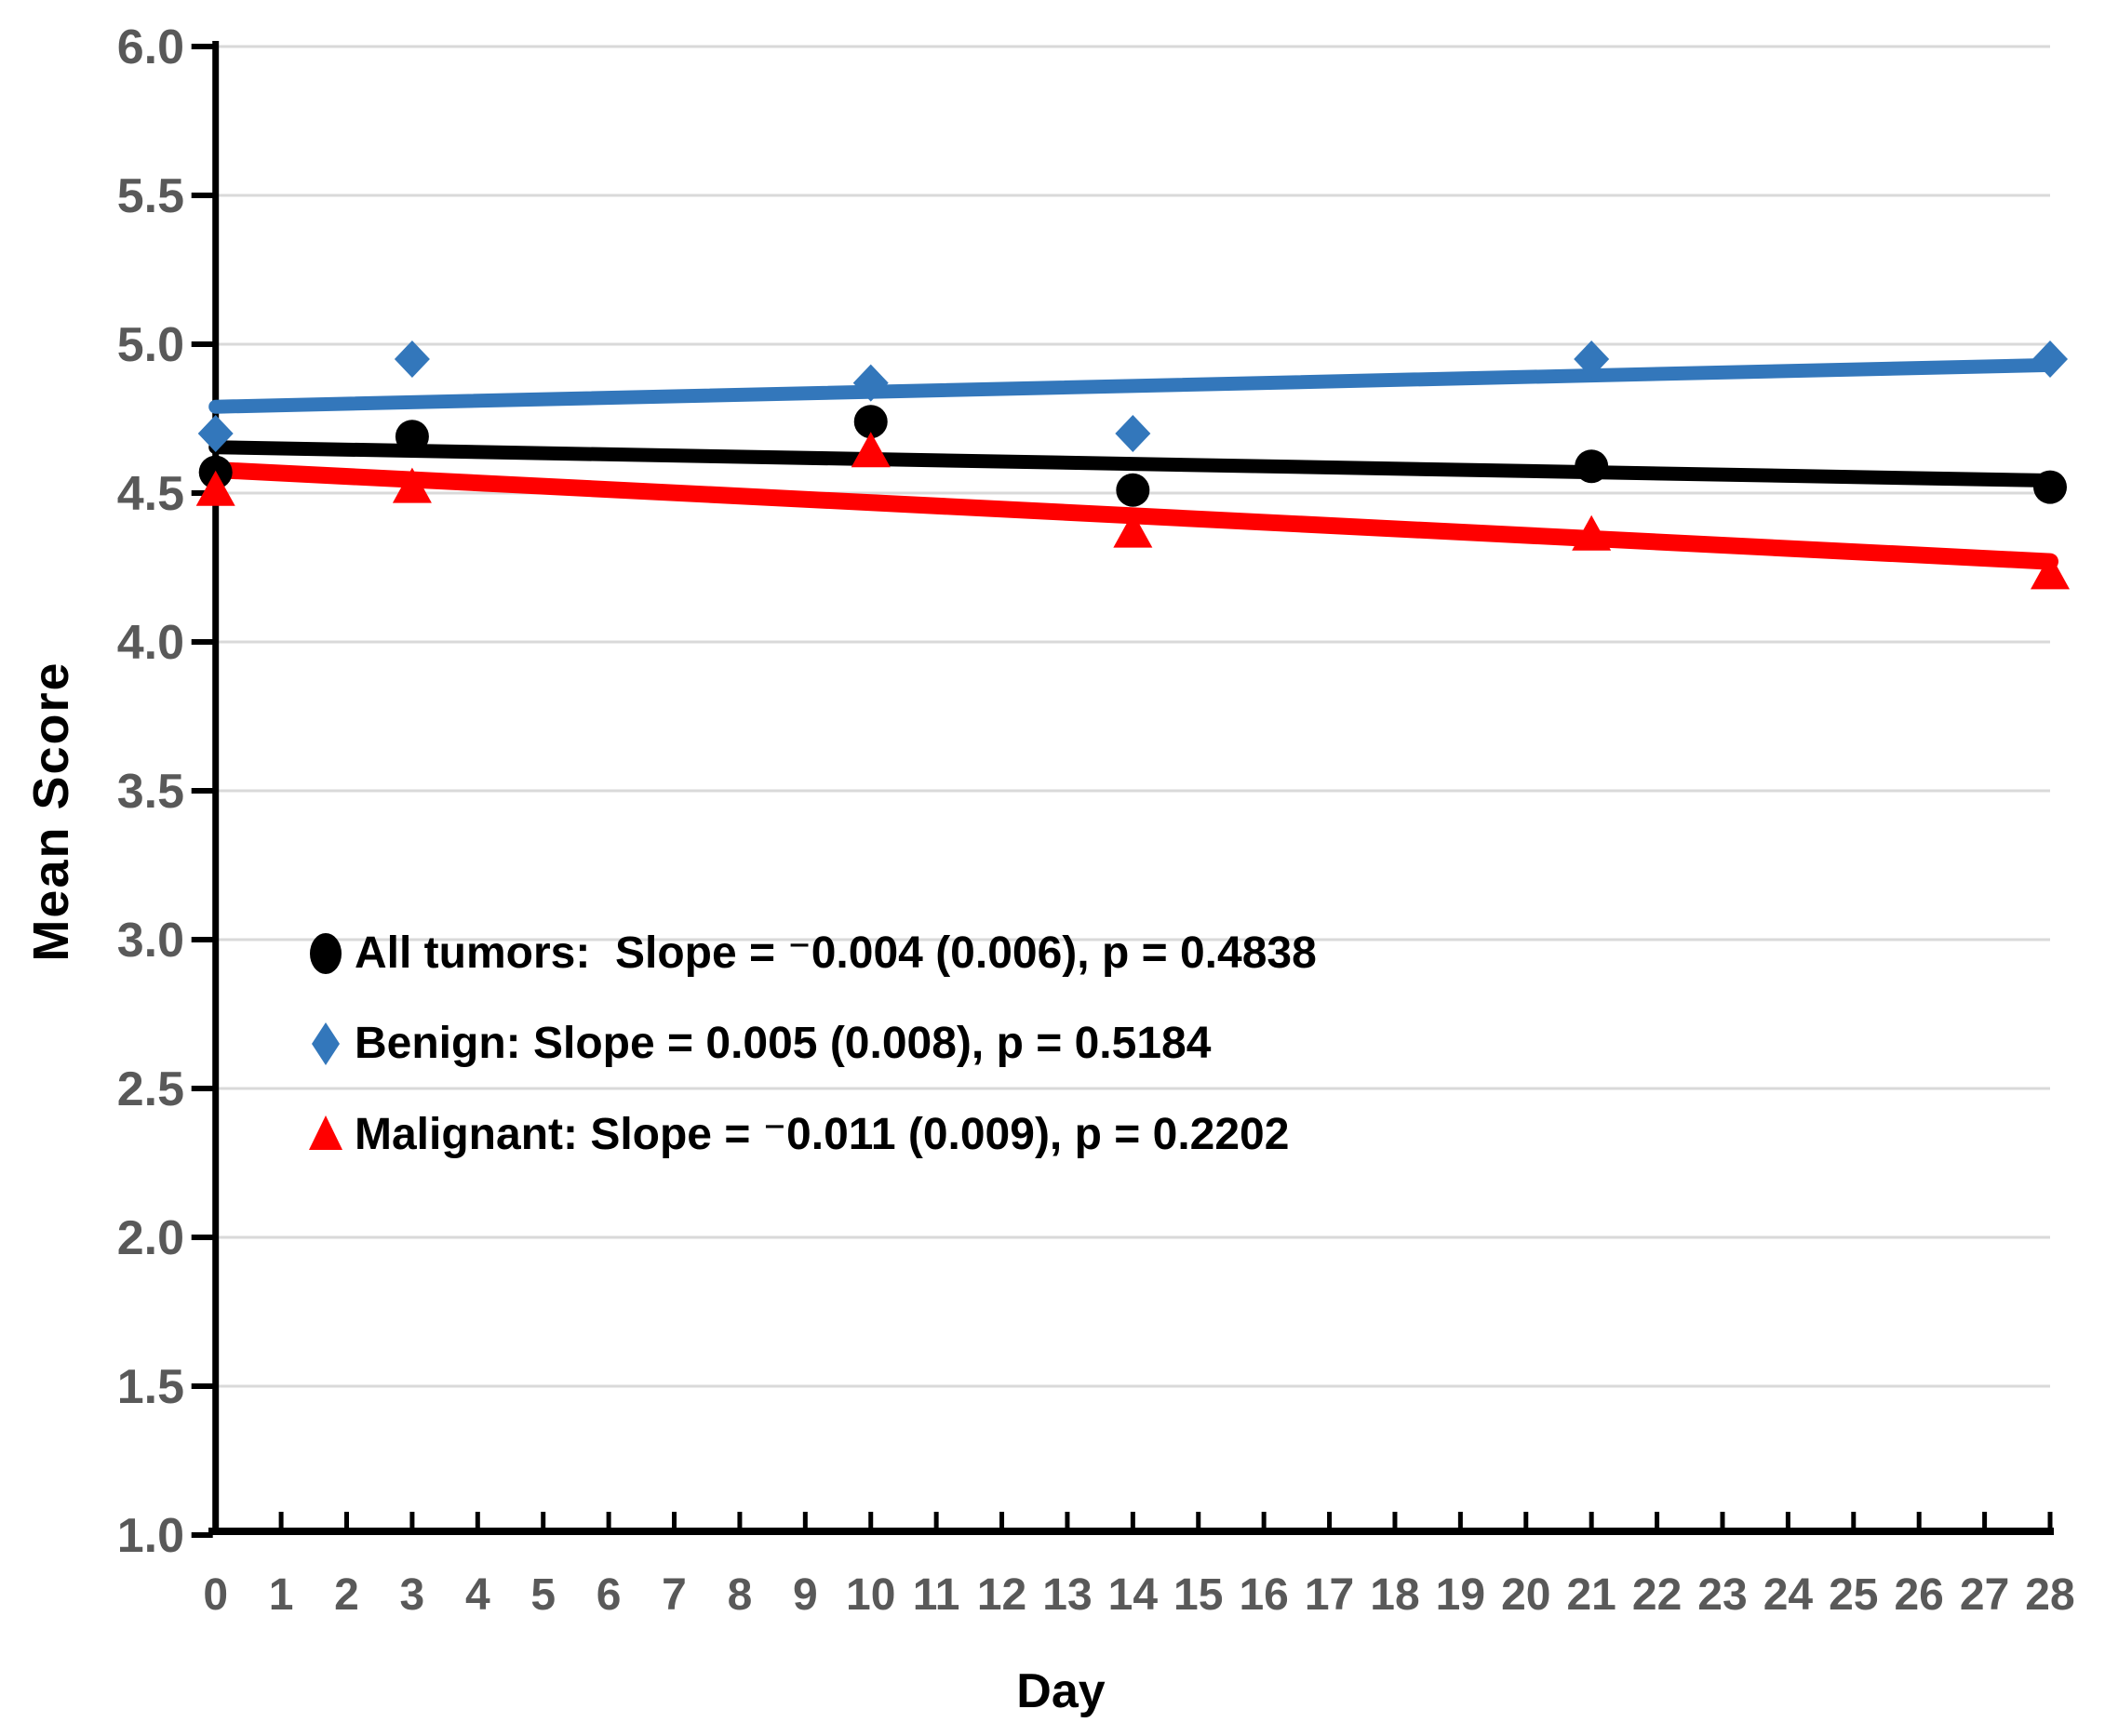 The image size is (2105, 1736). Describe the element at coordinates (150, 792) in the screenshot. I see `svg-text: 3.5` at that location.